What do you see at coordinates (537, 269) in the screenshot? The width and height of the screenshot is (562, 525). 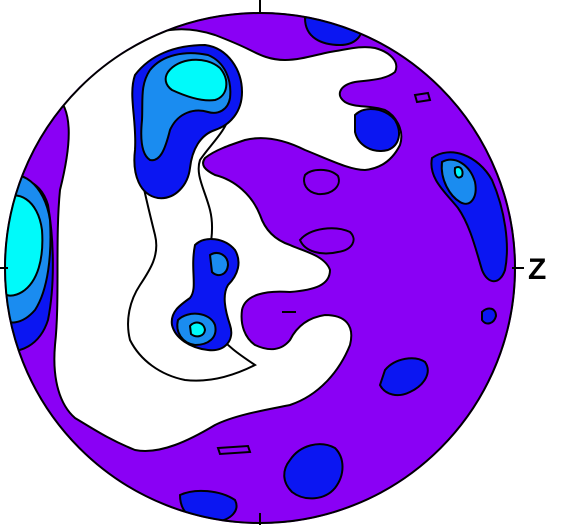 I see `north-label: Z` at bounding box center [537, 269].